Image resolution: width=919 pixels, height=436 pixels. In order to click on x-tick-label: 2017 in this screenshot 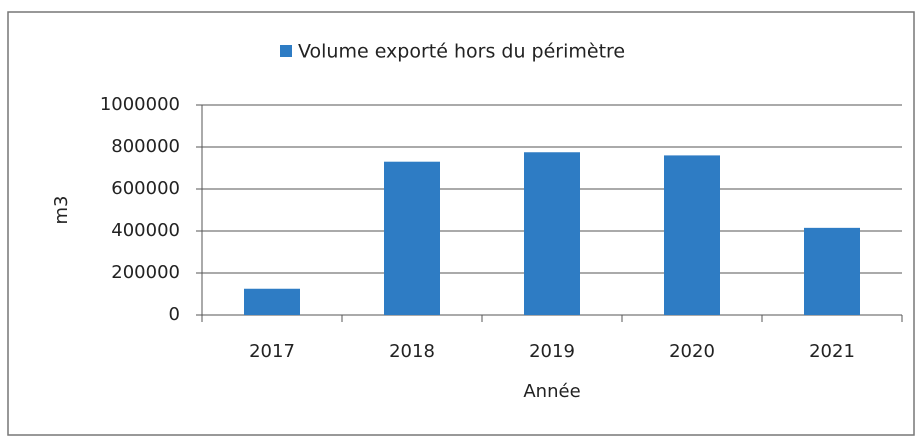, I will do `click(272, 351)`.